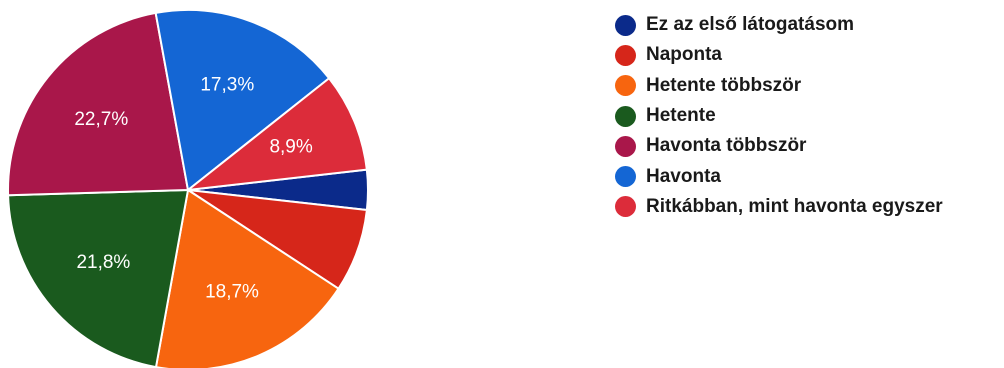 The height and width of the screenshot is (368, 1004). Describe the element at coordinates (681, 116) in the screenshot. I see `legend-label: Hetente` at that location.